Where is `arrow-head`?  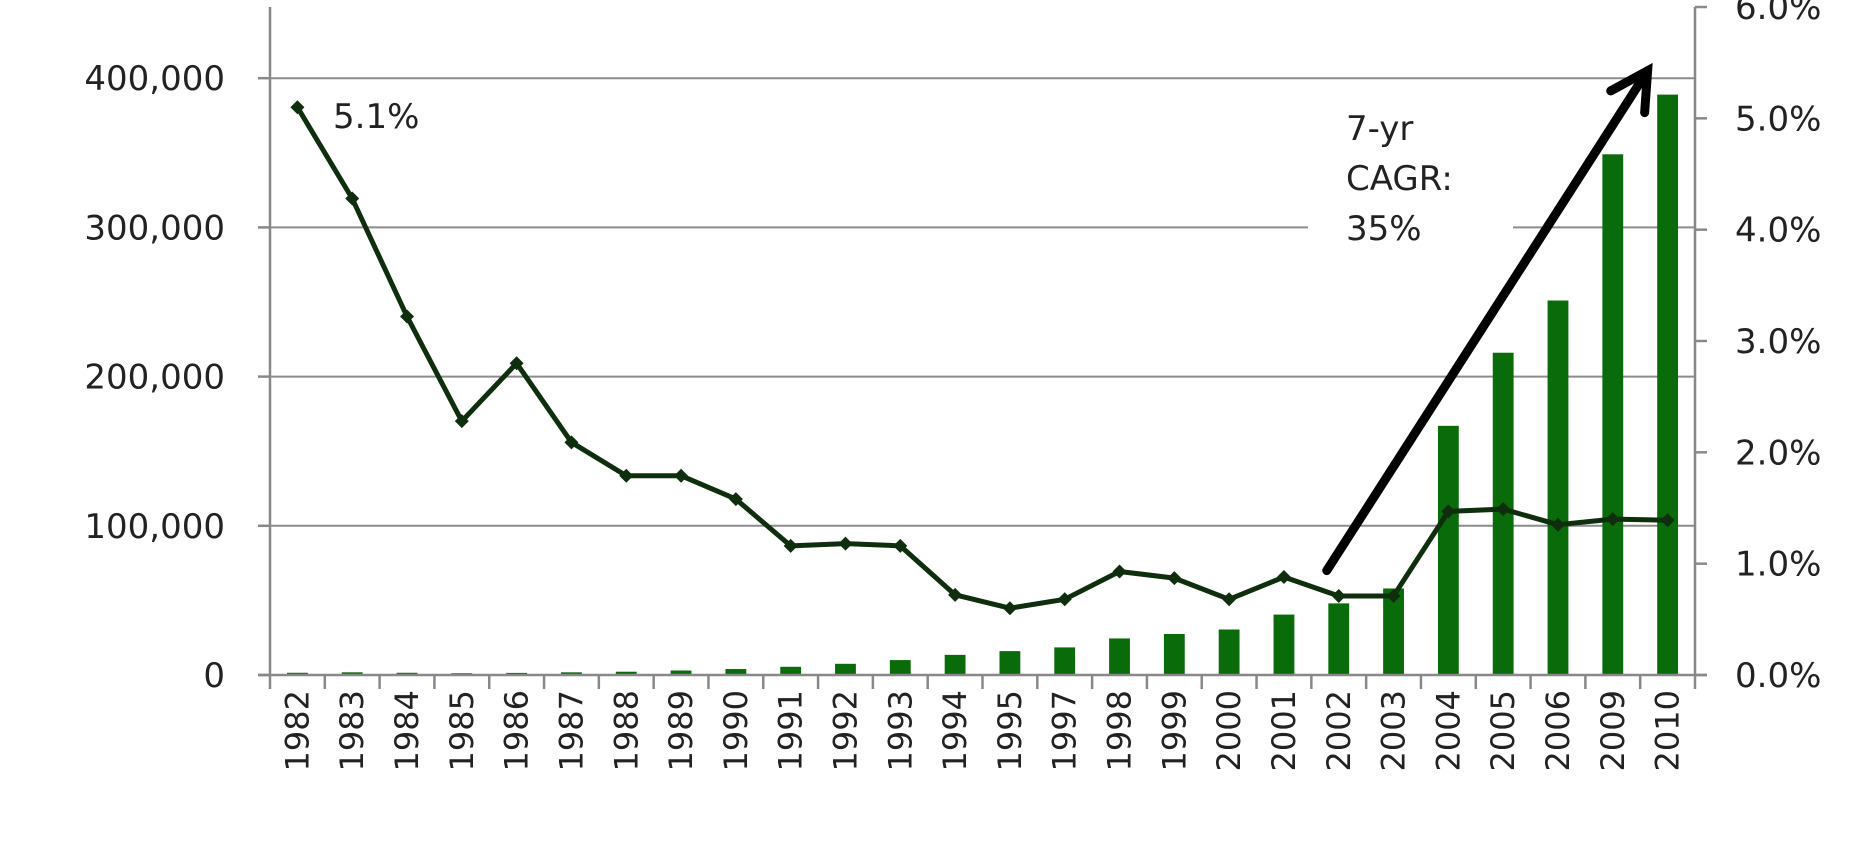 arrow-head is located at coordinates (1629, 90).